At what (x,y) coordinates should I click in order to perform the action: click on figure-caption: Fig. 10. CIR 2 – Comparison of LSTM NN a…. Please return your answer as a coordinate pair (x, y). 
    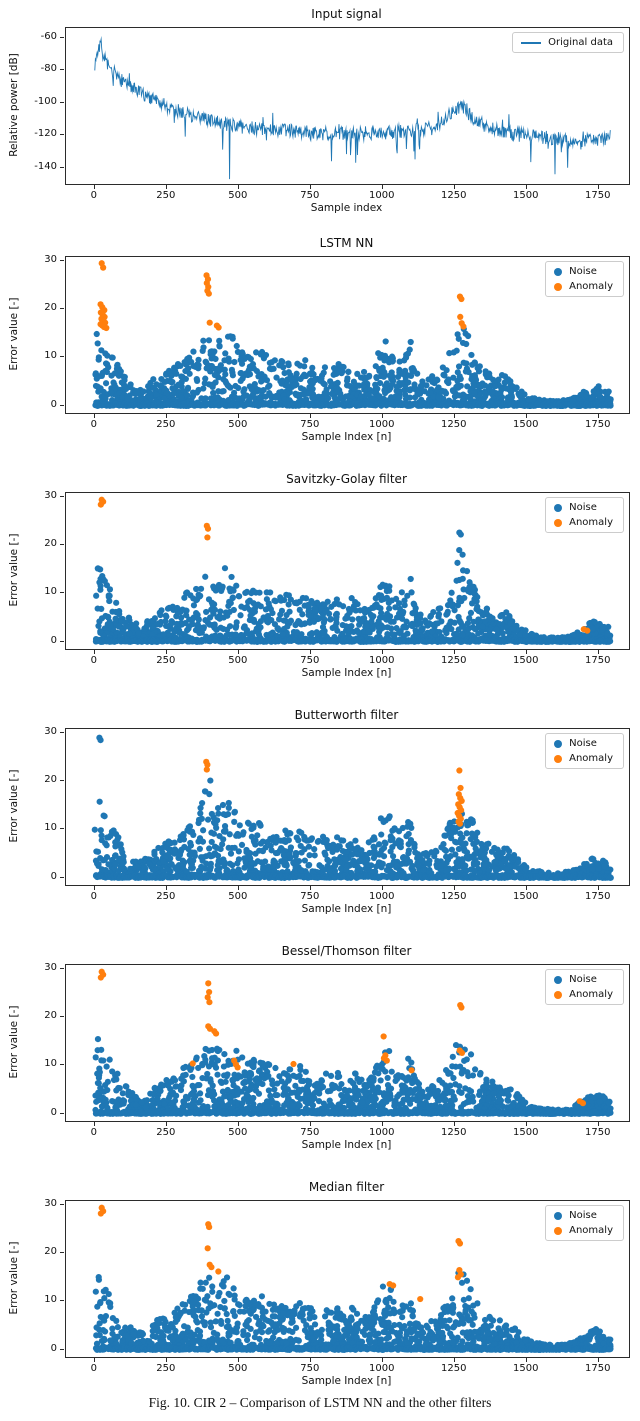
    Looking at the image, I should click on (320, 1402).